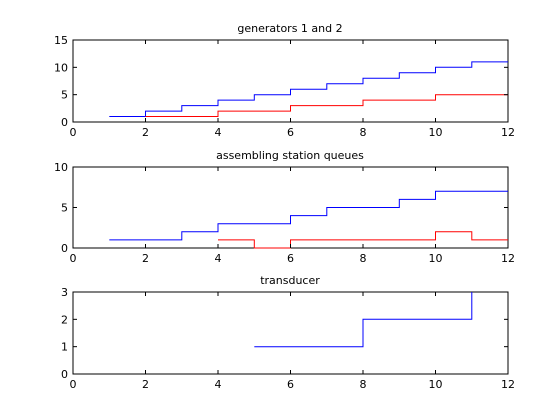  What do you see at coordinates (64, 347) in the screenshot?
I see `y-tick-label: 1` at bounding box center [64, 347].